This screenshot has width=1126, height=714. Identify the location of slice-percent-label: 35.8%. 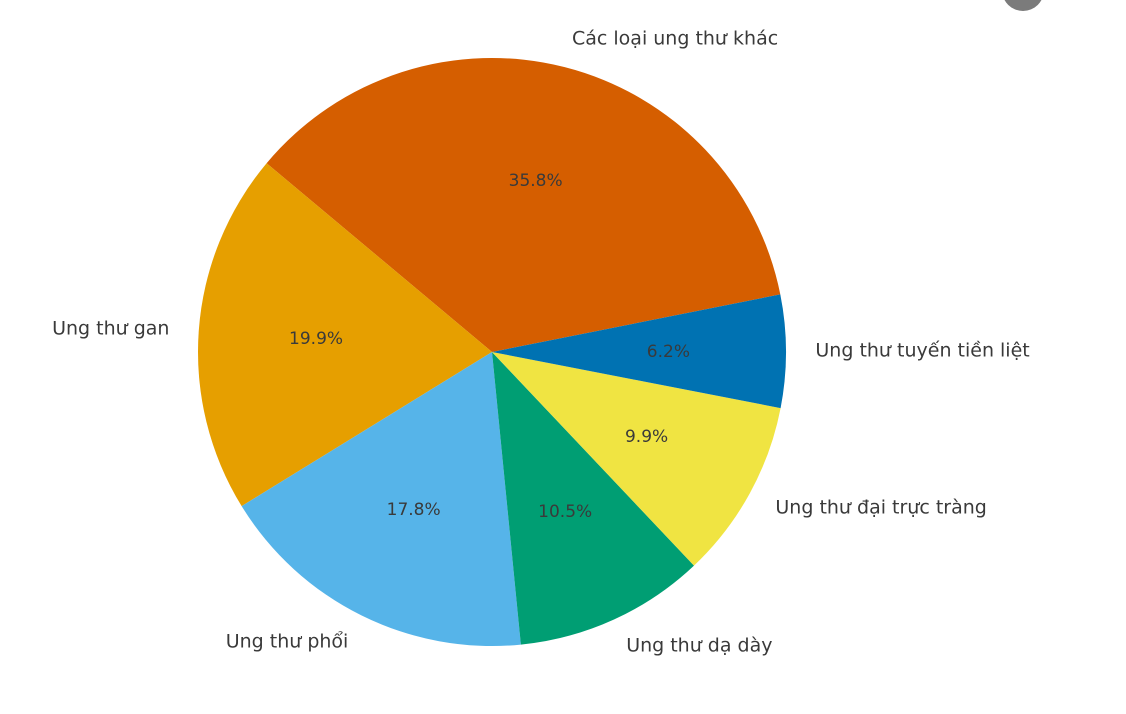
(535, 180).